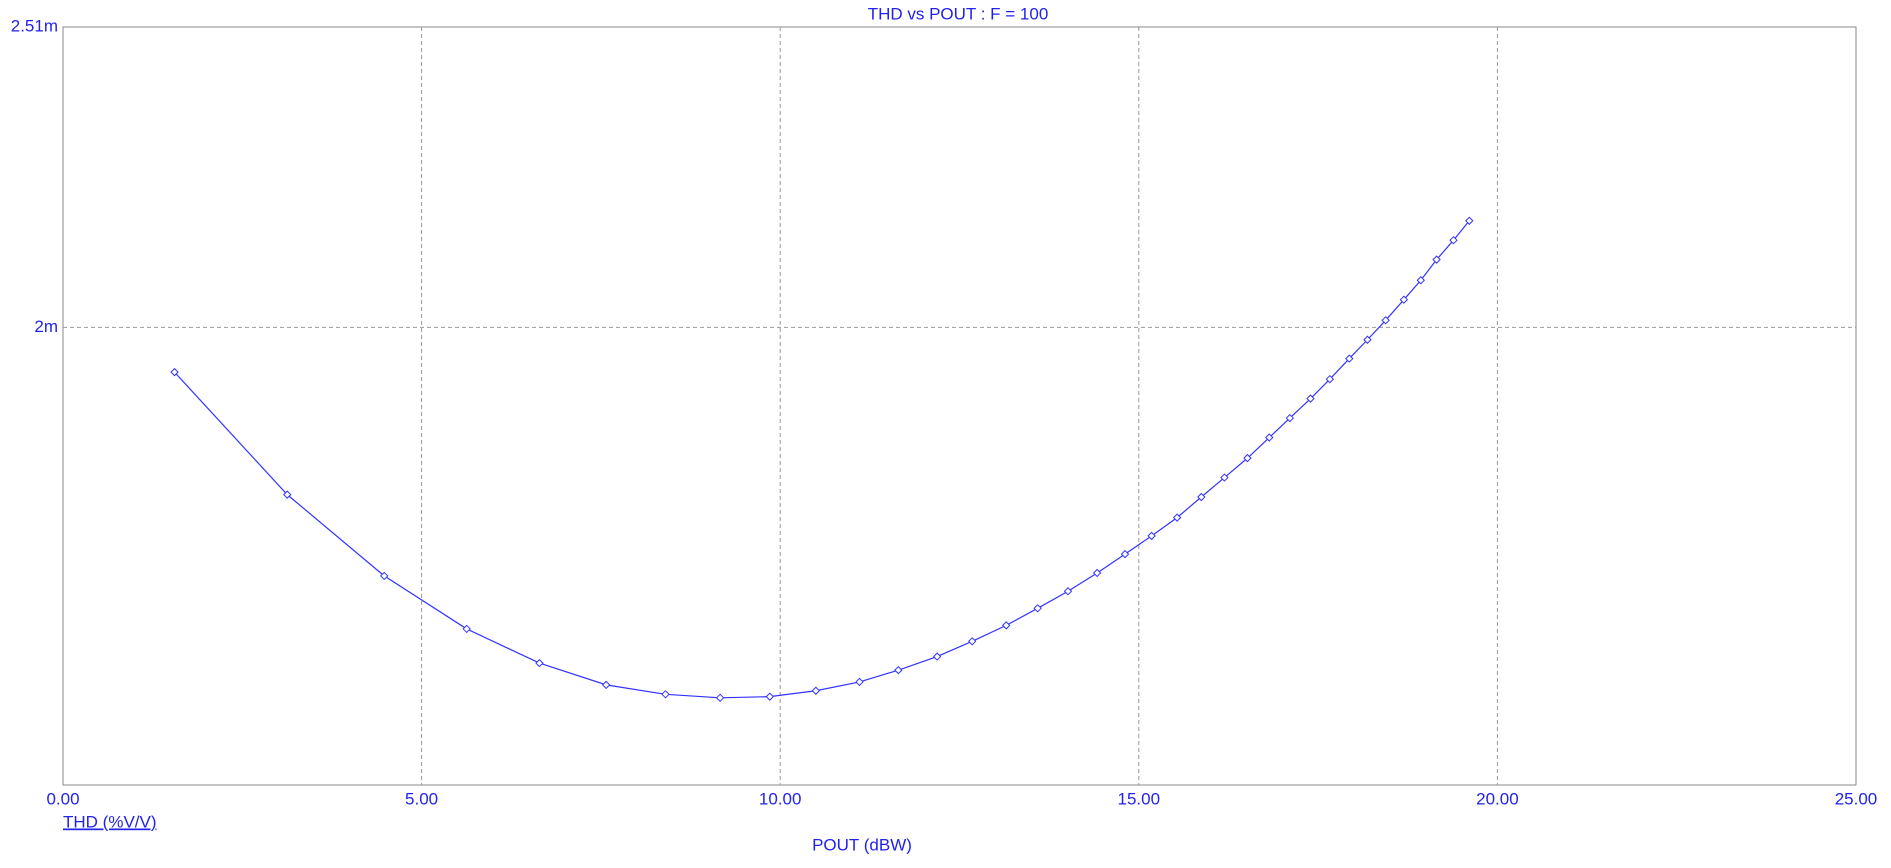 Image resolution: width=1891 pixels, height=868 pixels. What do you see at coordinates (62, 798) in the screenshot?
I see `x-tick-label: 0.00` at bounding box center [62, 798].